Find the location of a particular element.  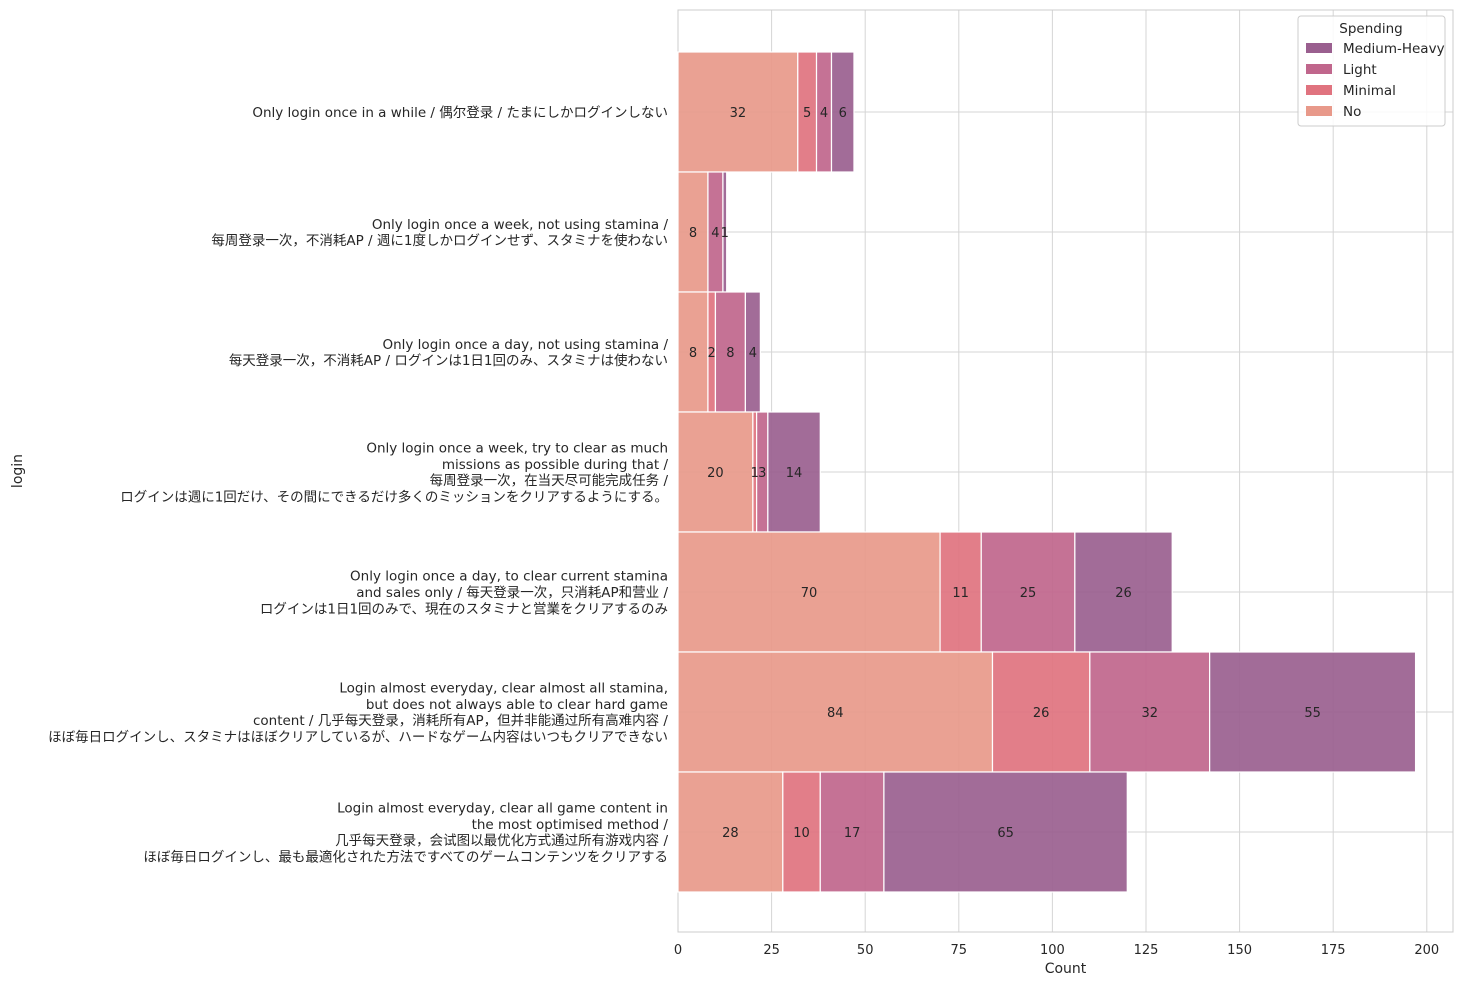

data-label: 65 is located at coordinates (1005, 833).